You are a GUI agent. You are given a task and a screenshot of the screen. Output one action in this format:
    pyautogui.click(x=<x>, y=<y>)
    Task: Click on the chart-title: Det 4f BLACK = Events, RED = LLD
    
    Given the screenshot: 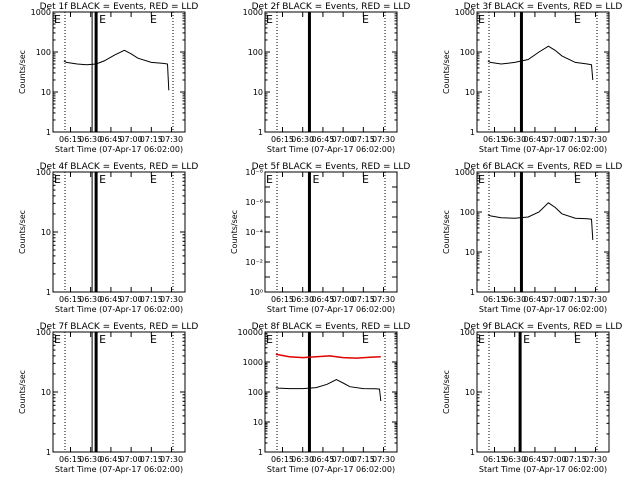 What is the action you would take?
    pyautogui.click(x=119, y=167)
    